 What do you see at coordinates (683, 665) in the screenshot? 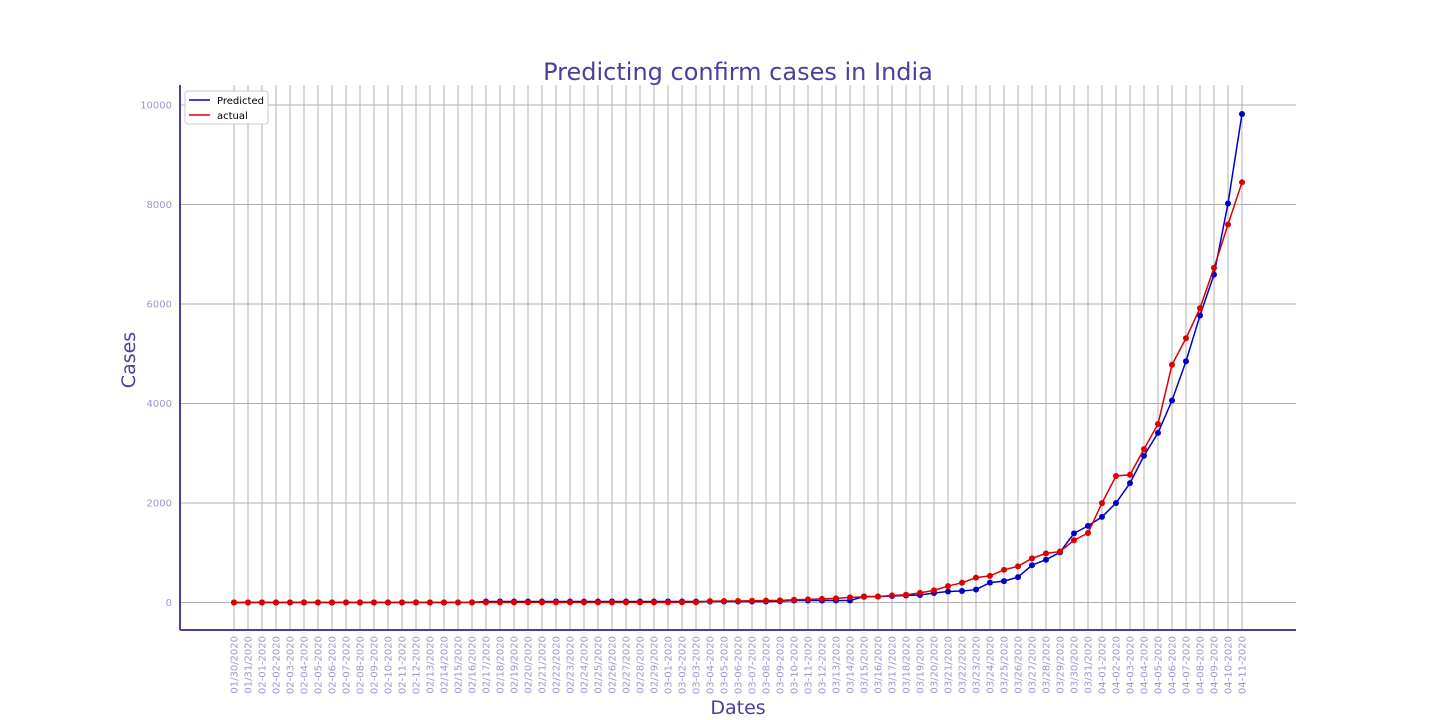
I see `x-tick-label: 03-02-2020` at bounding box center [683, 665].